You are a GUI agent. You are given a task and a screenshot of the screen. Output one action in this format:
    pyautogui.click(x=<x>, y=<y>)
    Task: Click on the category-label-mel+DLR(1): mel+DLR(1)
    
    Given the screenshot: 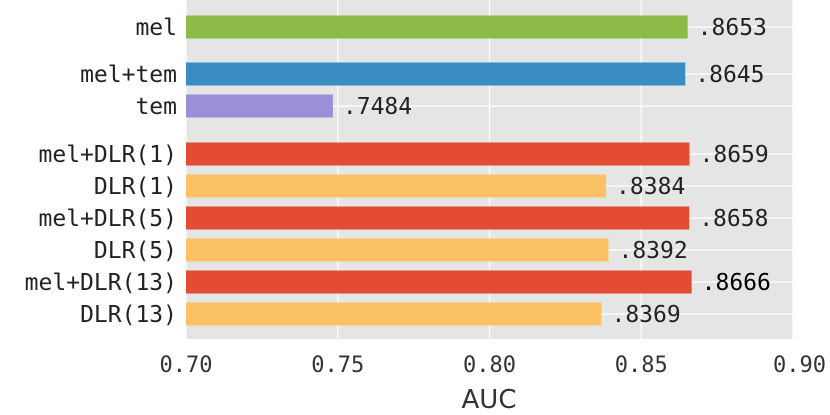 What is the action you would take?
    pyautogui.click(x=108, y=155)
    